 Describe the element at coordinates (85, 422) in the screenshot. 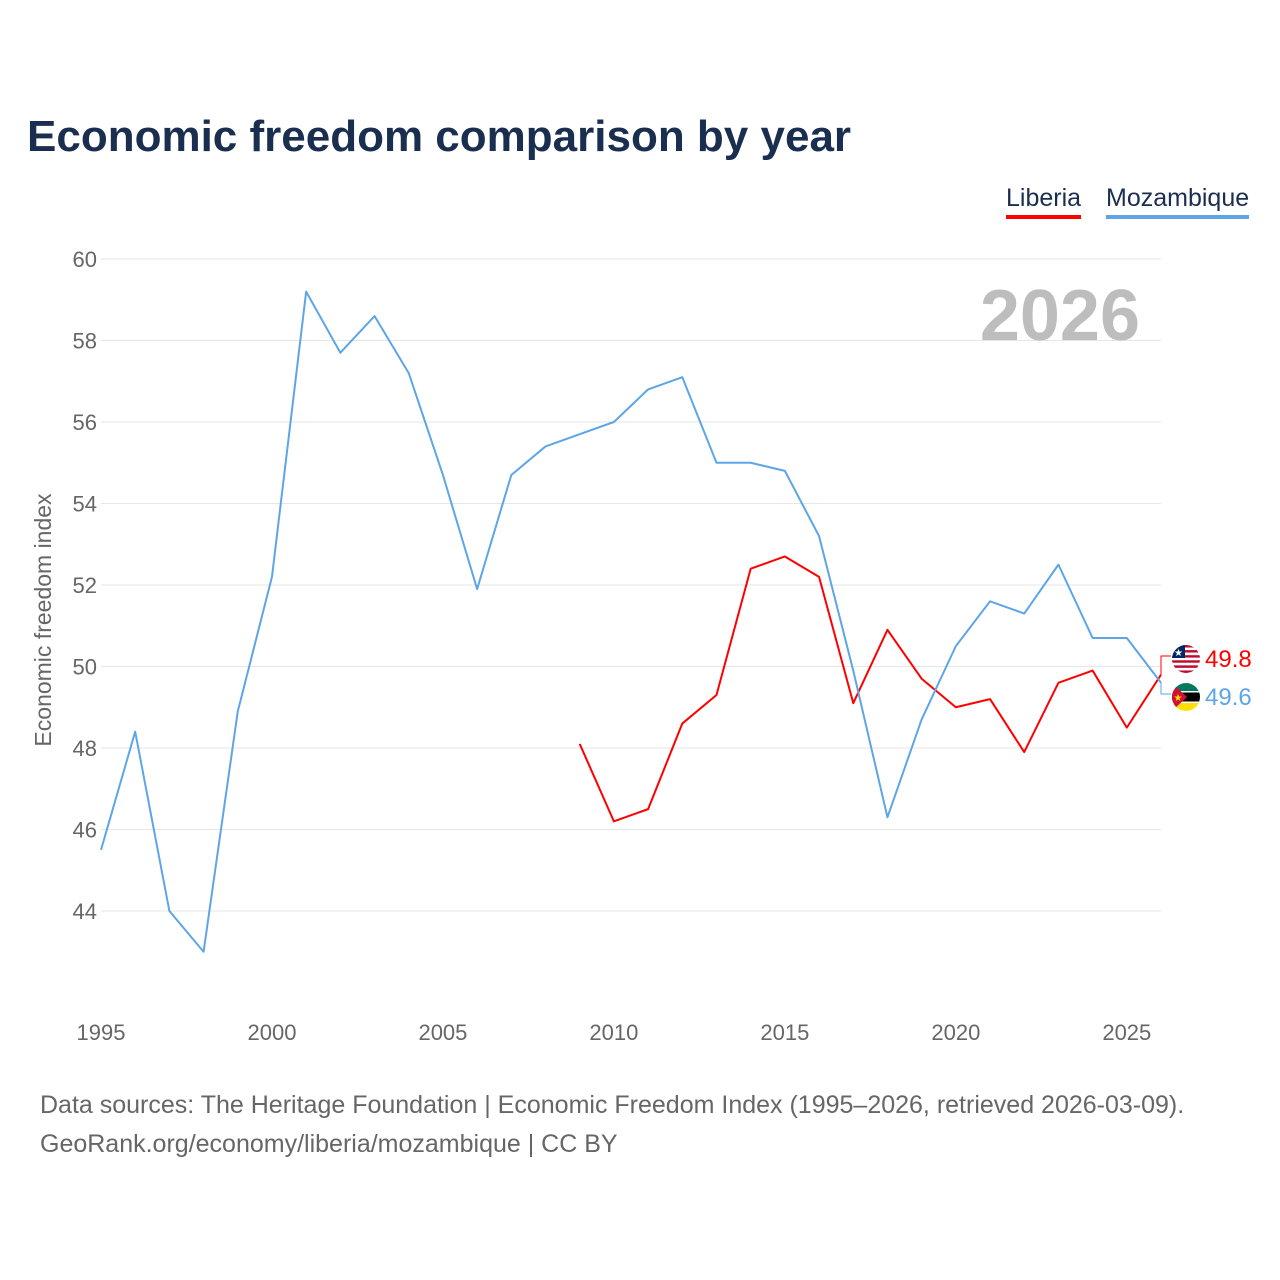

I see `y-tick-label: 56` at that location.